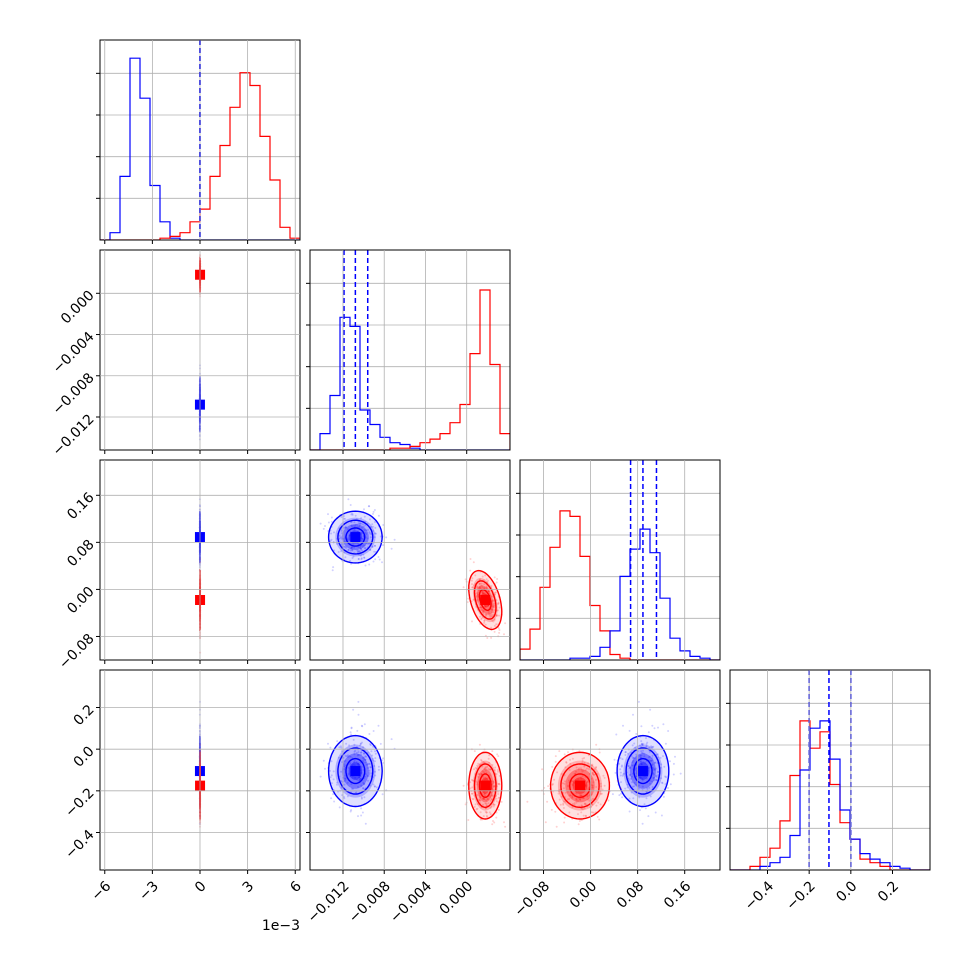 The image size is (970, 970). I want to click on panel-frame, so click(620, 560).